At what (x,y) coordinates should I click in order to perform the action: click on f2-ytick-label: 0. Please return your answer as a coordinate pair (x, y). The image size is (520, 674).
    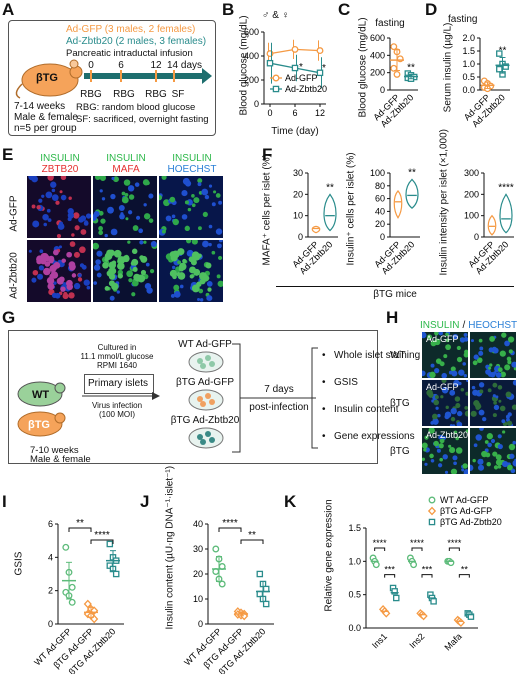
    Looking at the image, I should click on (382, 237).